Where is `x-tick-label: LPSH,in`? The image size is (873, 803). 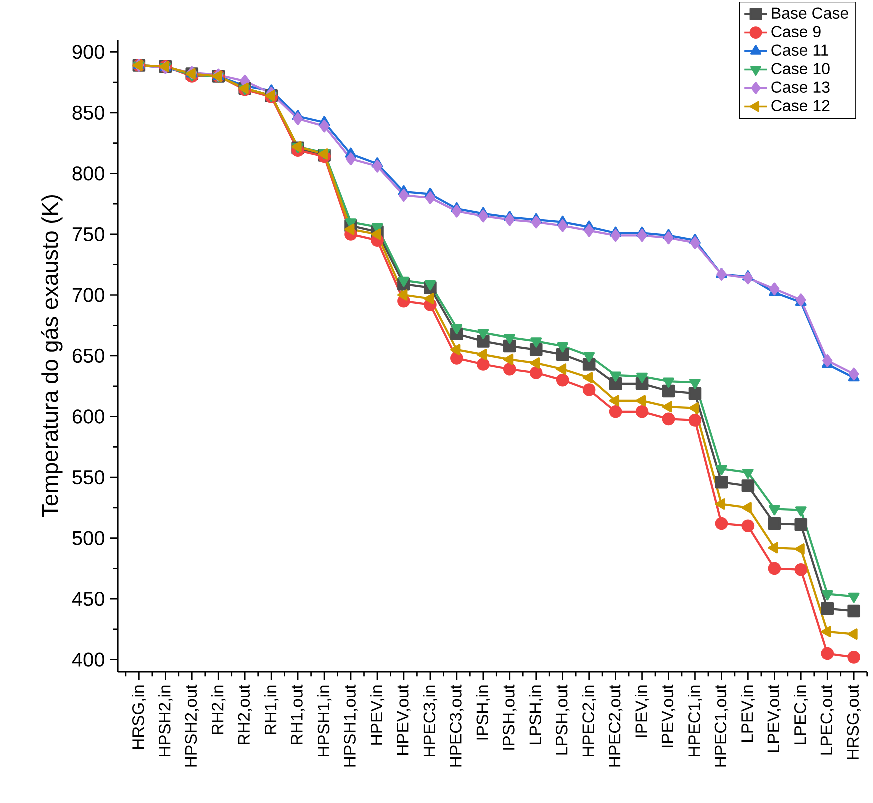 x-tick-label: LPSH,in is located at coordinates (536, 715).